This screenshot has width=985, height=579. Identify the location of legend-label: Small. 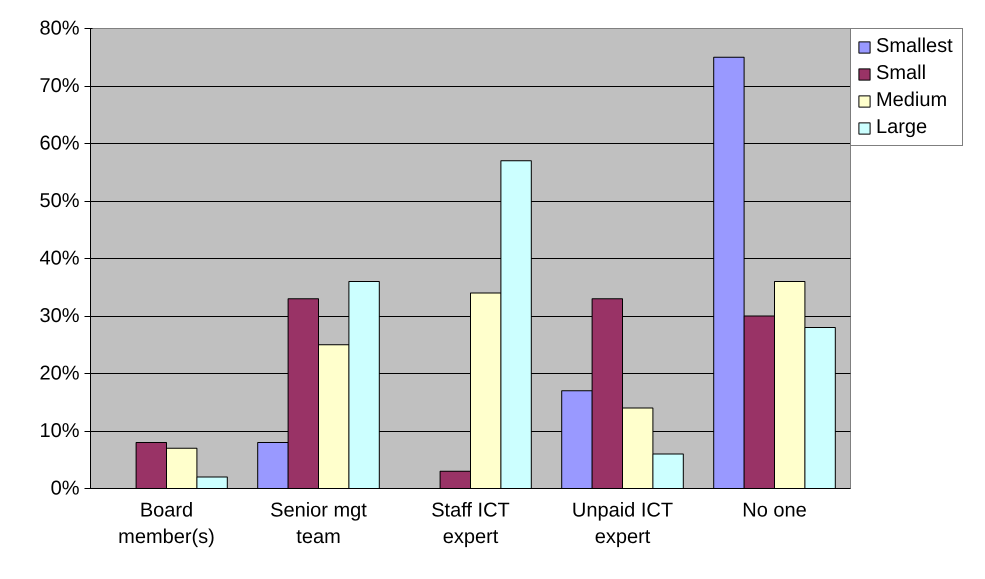
(902, 73).